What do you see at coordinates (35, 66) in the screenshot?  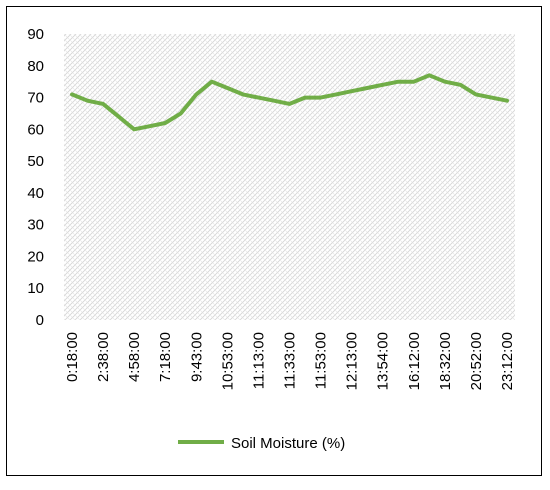 I see `y-tick-label: 80` at bounding box center [35, 66].